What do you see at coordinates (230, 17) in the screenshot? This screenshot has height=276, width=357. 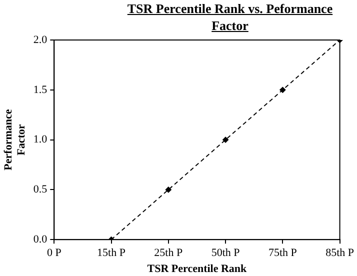 I see `chart-title: TSR Percentile Rank vs. Peformance Factor` at bounding box center [230, 17].